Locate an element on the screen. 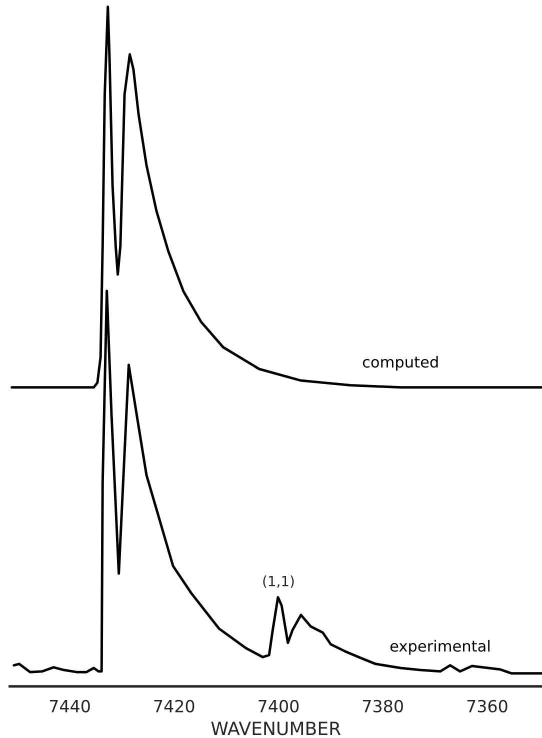 The width and height of the screenshot is (542, 738). series-label: experimental is located at coordinates (440, 647).